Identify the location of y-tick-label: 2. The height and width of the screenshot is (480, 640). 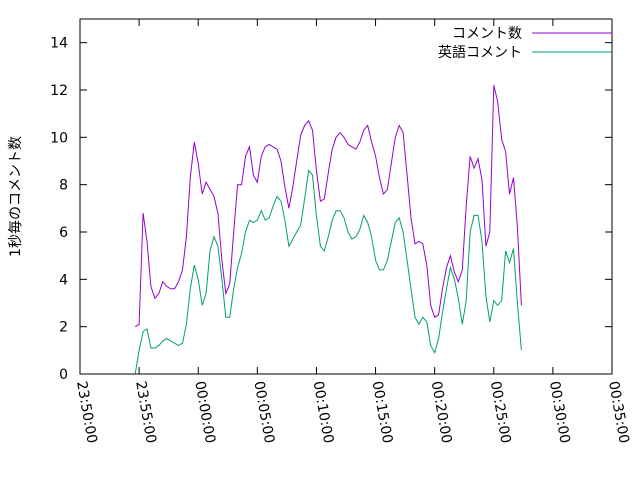
(63, 328).